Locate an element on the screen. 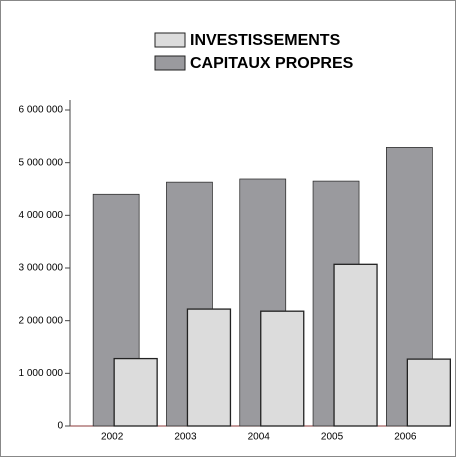 Image resolution: width=456 pixels, height=457 pixels. x-tick-label: 2005 is located at coordinates (332, 437).